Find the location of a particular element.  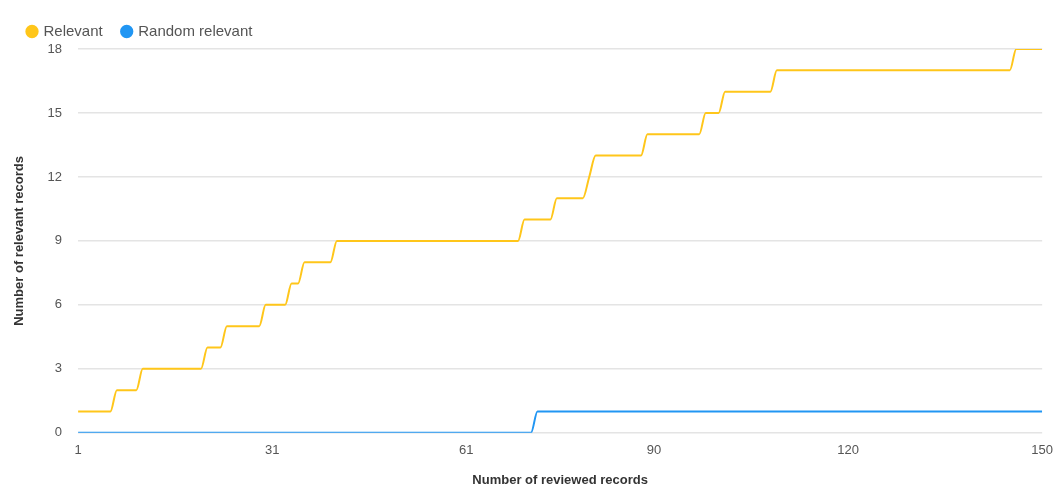

legend-label: Relevant is located at coordinates (73, 30).